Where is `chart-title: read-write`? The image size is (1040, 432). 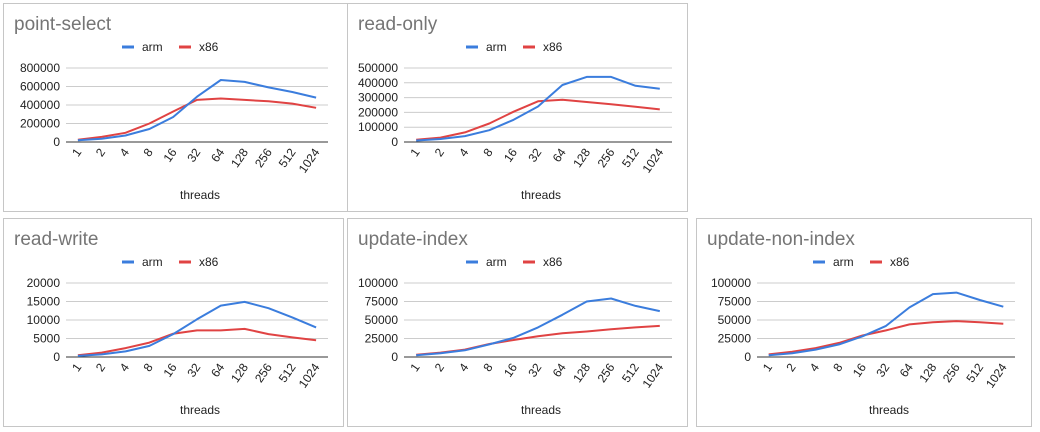
chart-title: read-write is located at coordinates (56, 239).